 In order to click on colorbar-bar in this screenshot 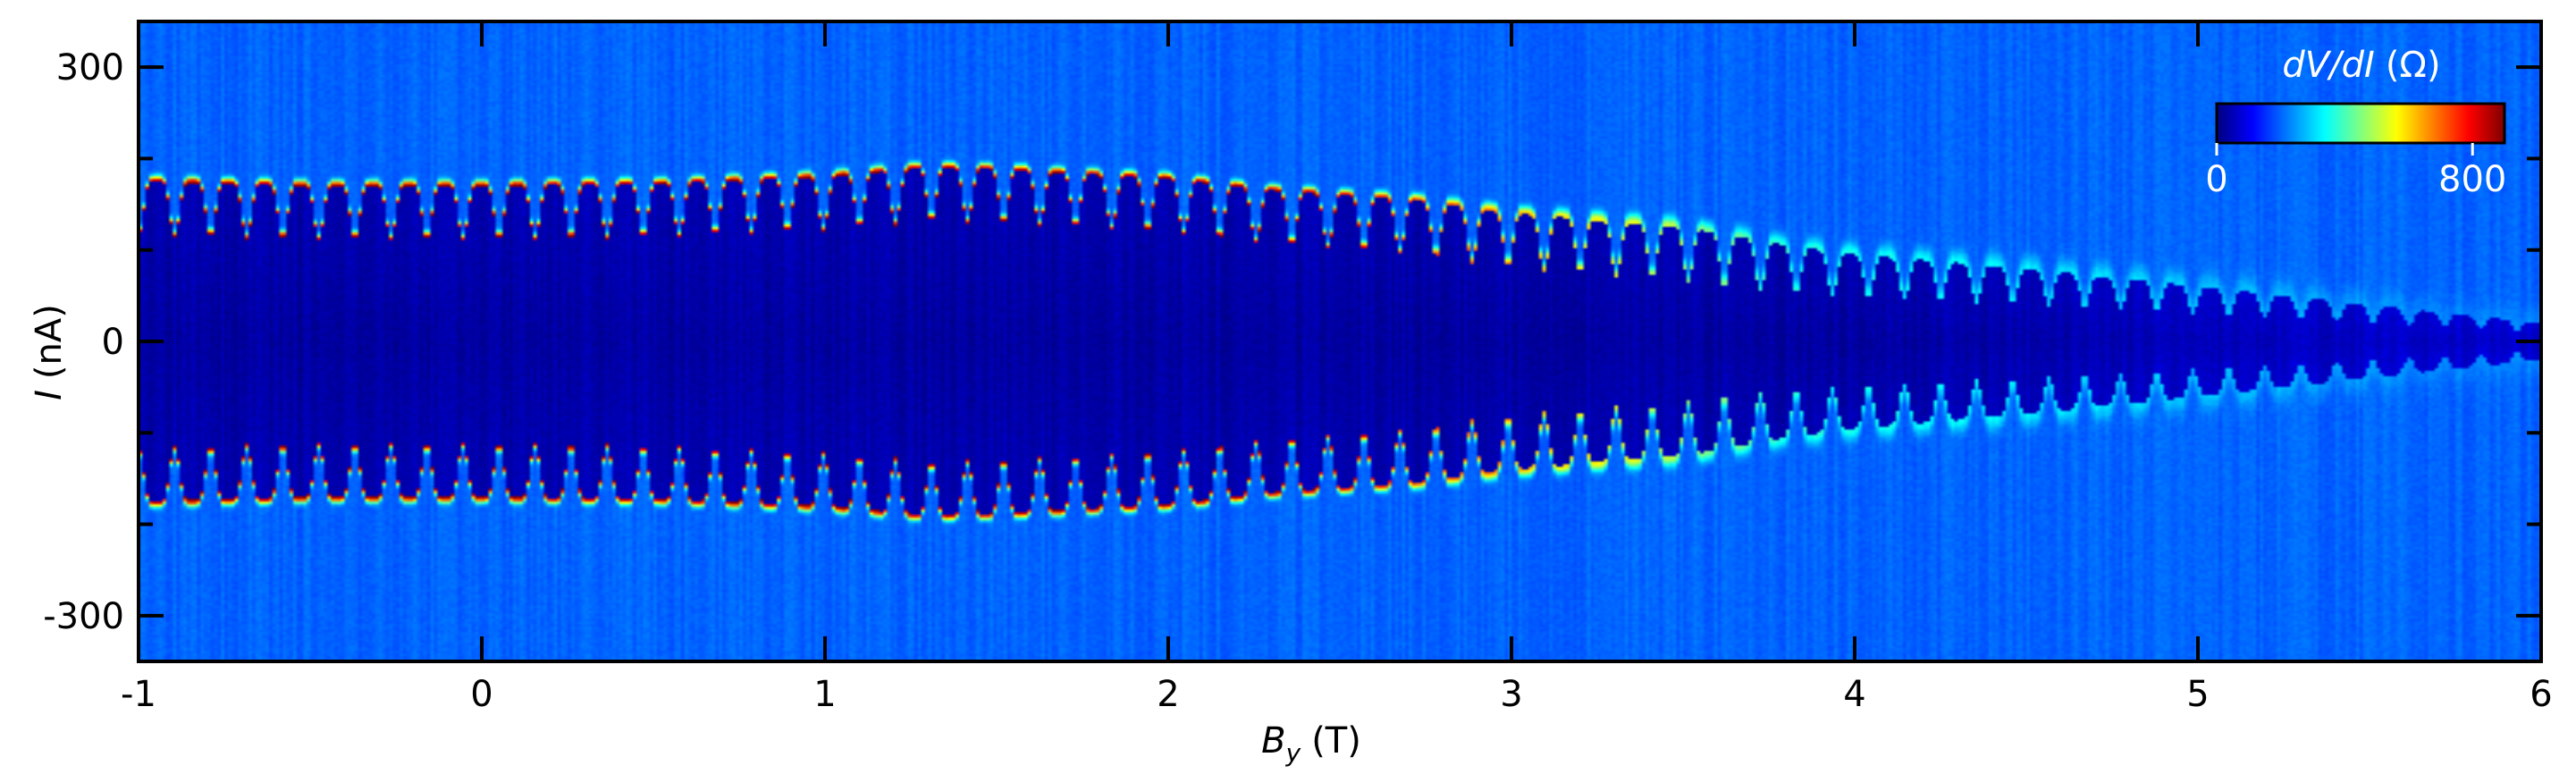, I will do `click(2361, 124)`.